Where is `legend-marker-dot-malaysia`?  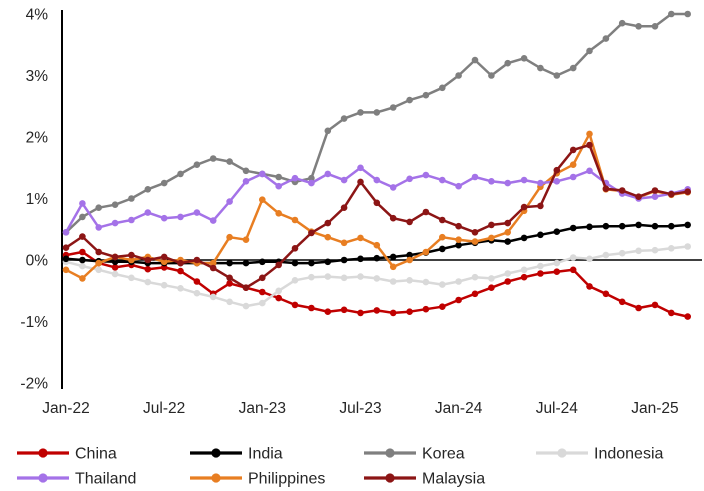
legend-marker-dot-malaysia is located at coordinates (390, 478).